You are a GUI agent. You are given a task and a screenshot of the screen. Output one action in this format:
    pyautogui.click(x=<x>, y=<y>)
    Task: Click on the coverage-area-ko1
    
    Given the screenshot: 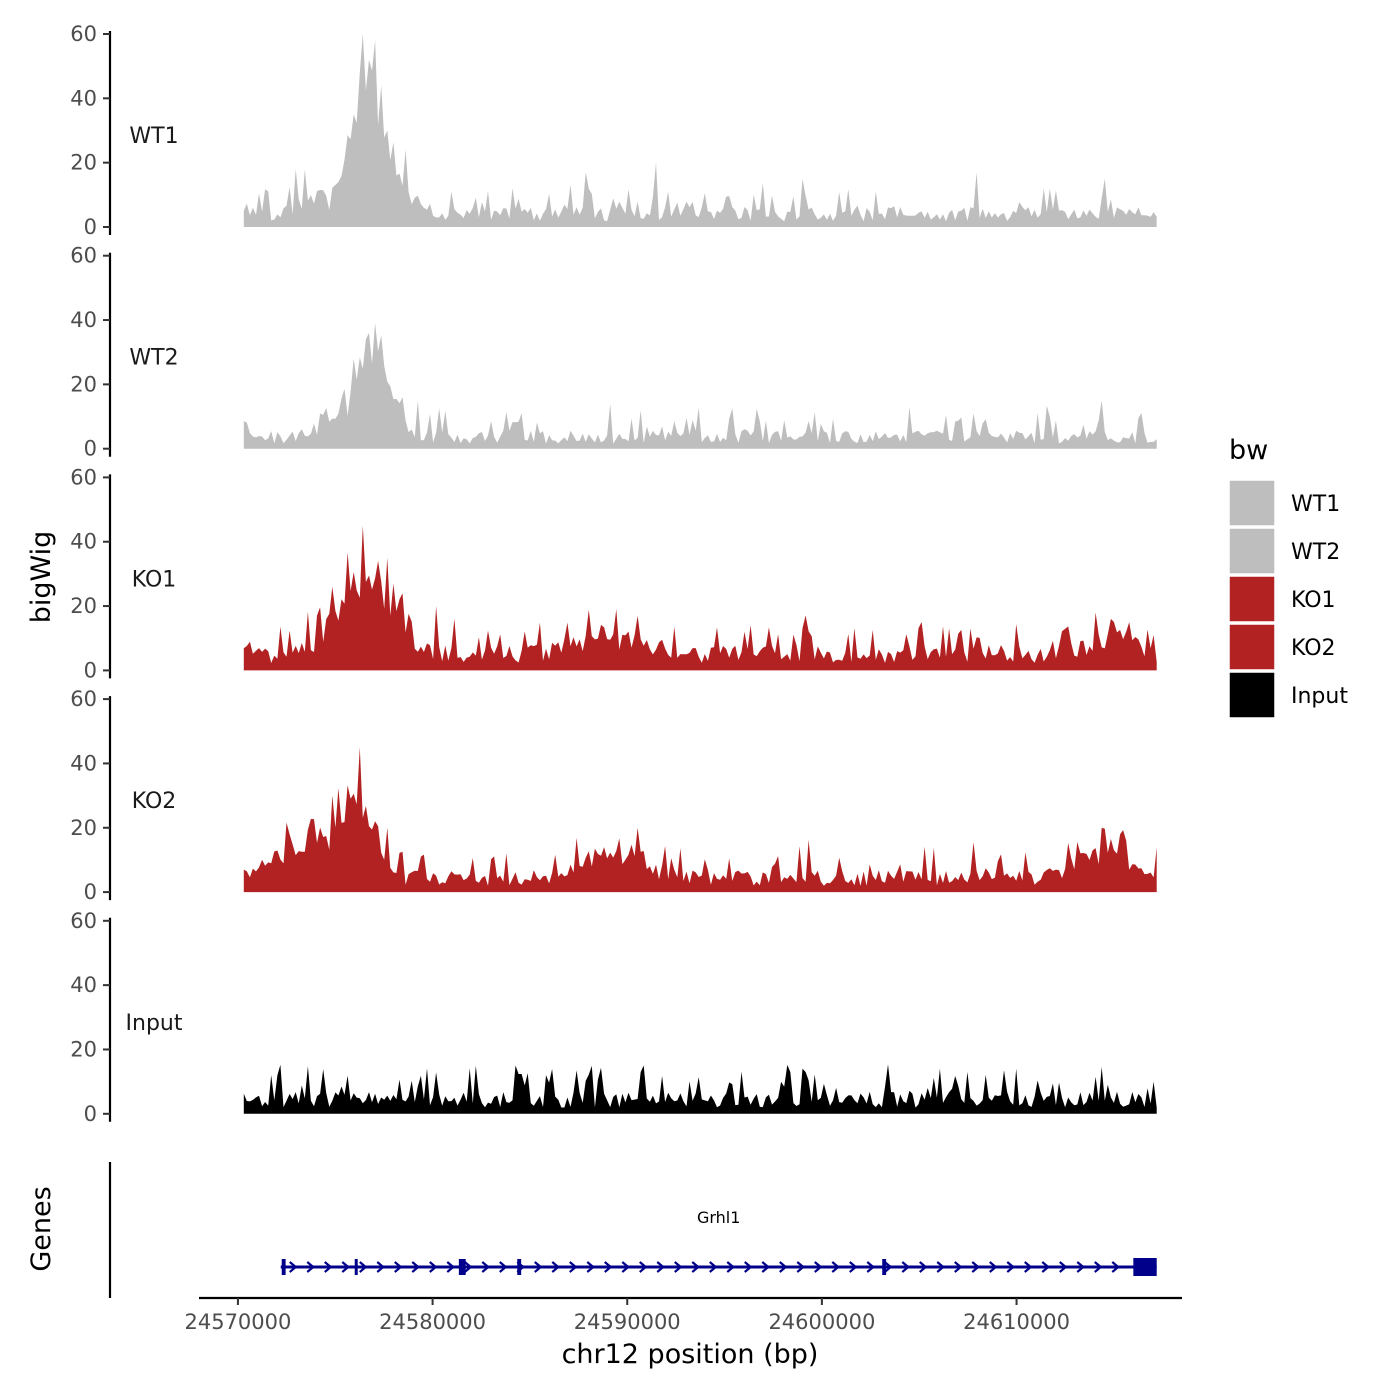 What is the action you would take?
    pyautogui.click(x=700, y=598)
    